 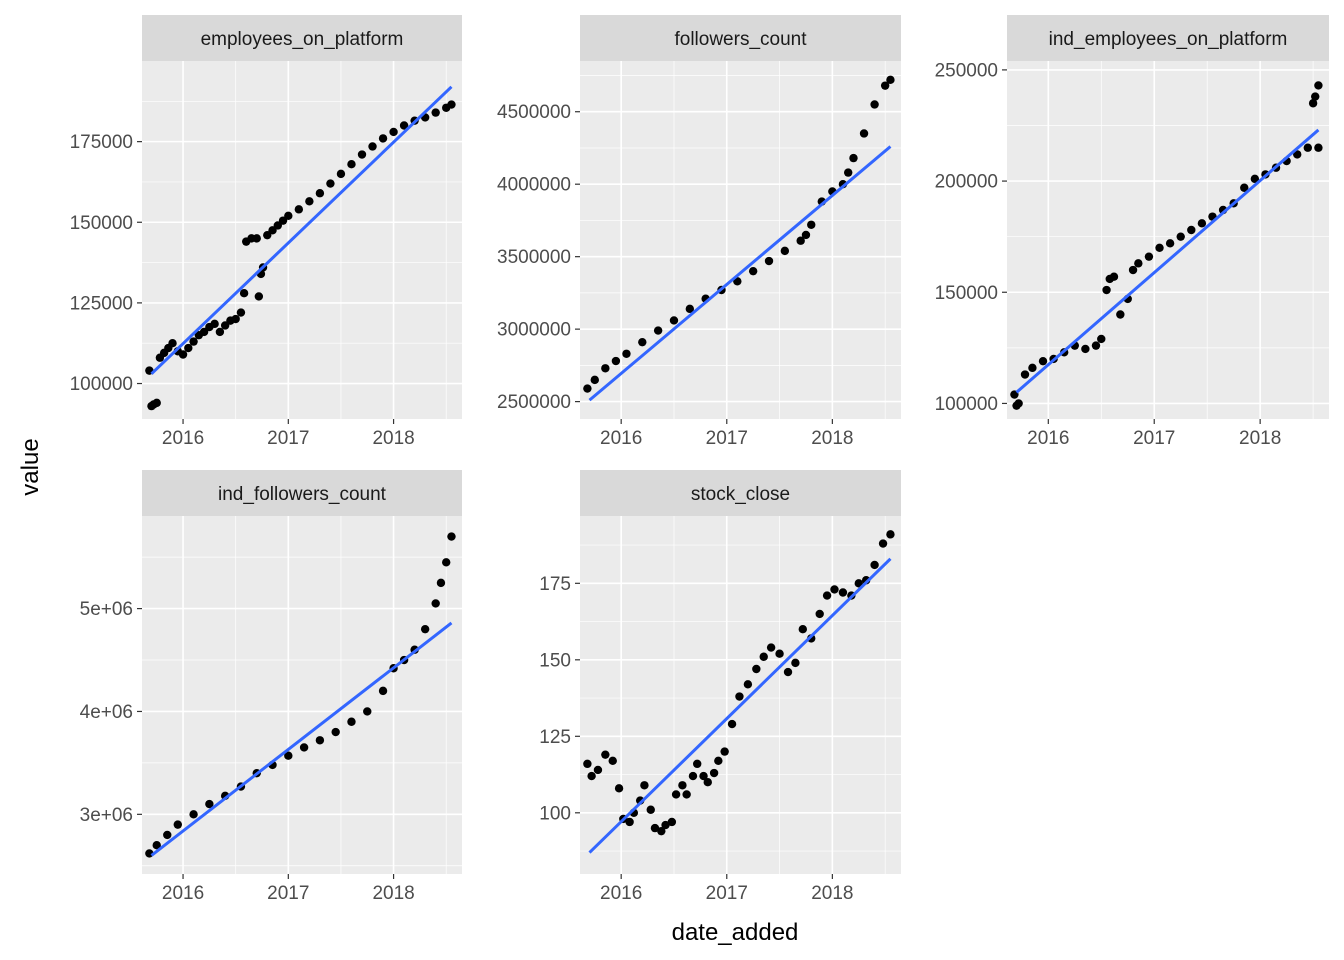 I want to click on facet-strip-label: followers_count, so click(x=740, y=39).